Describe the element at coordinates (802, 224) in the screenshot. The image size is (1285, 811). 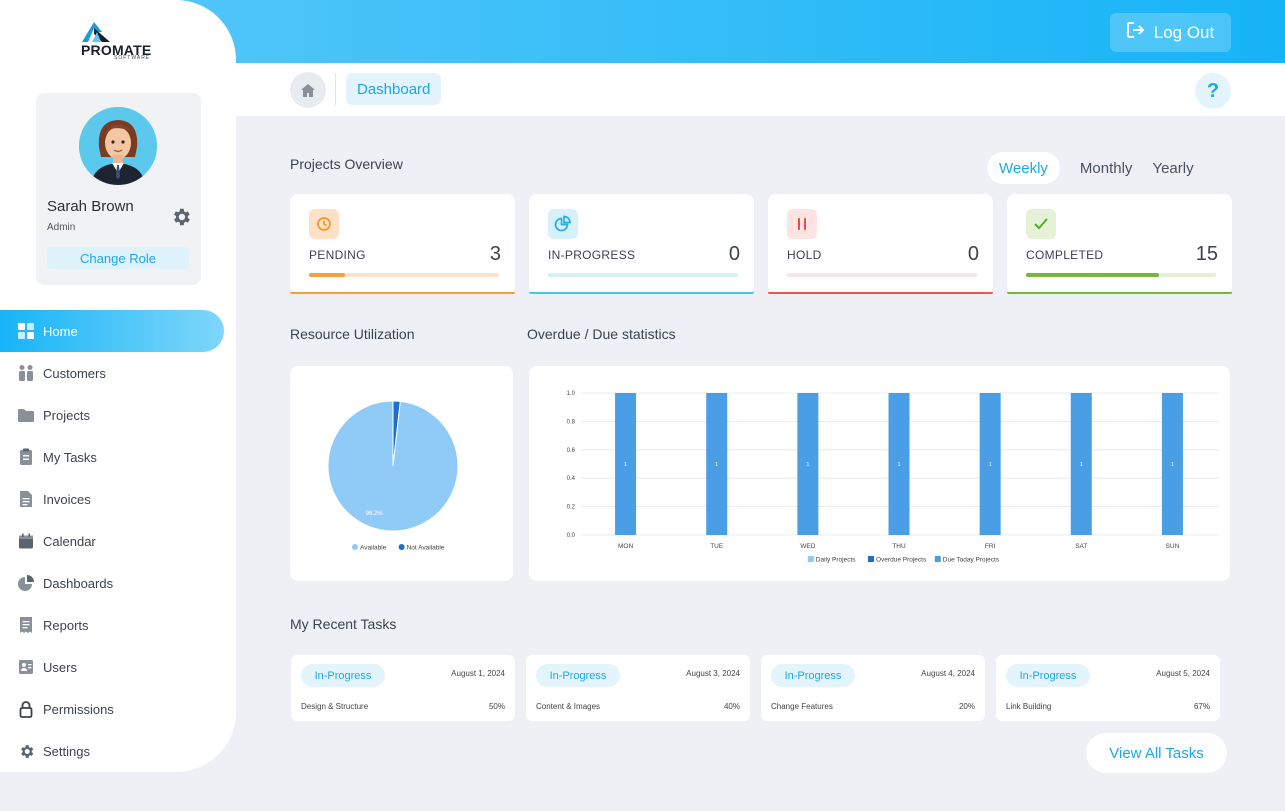
I see `pause-icon` at that location.